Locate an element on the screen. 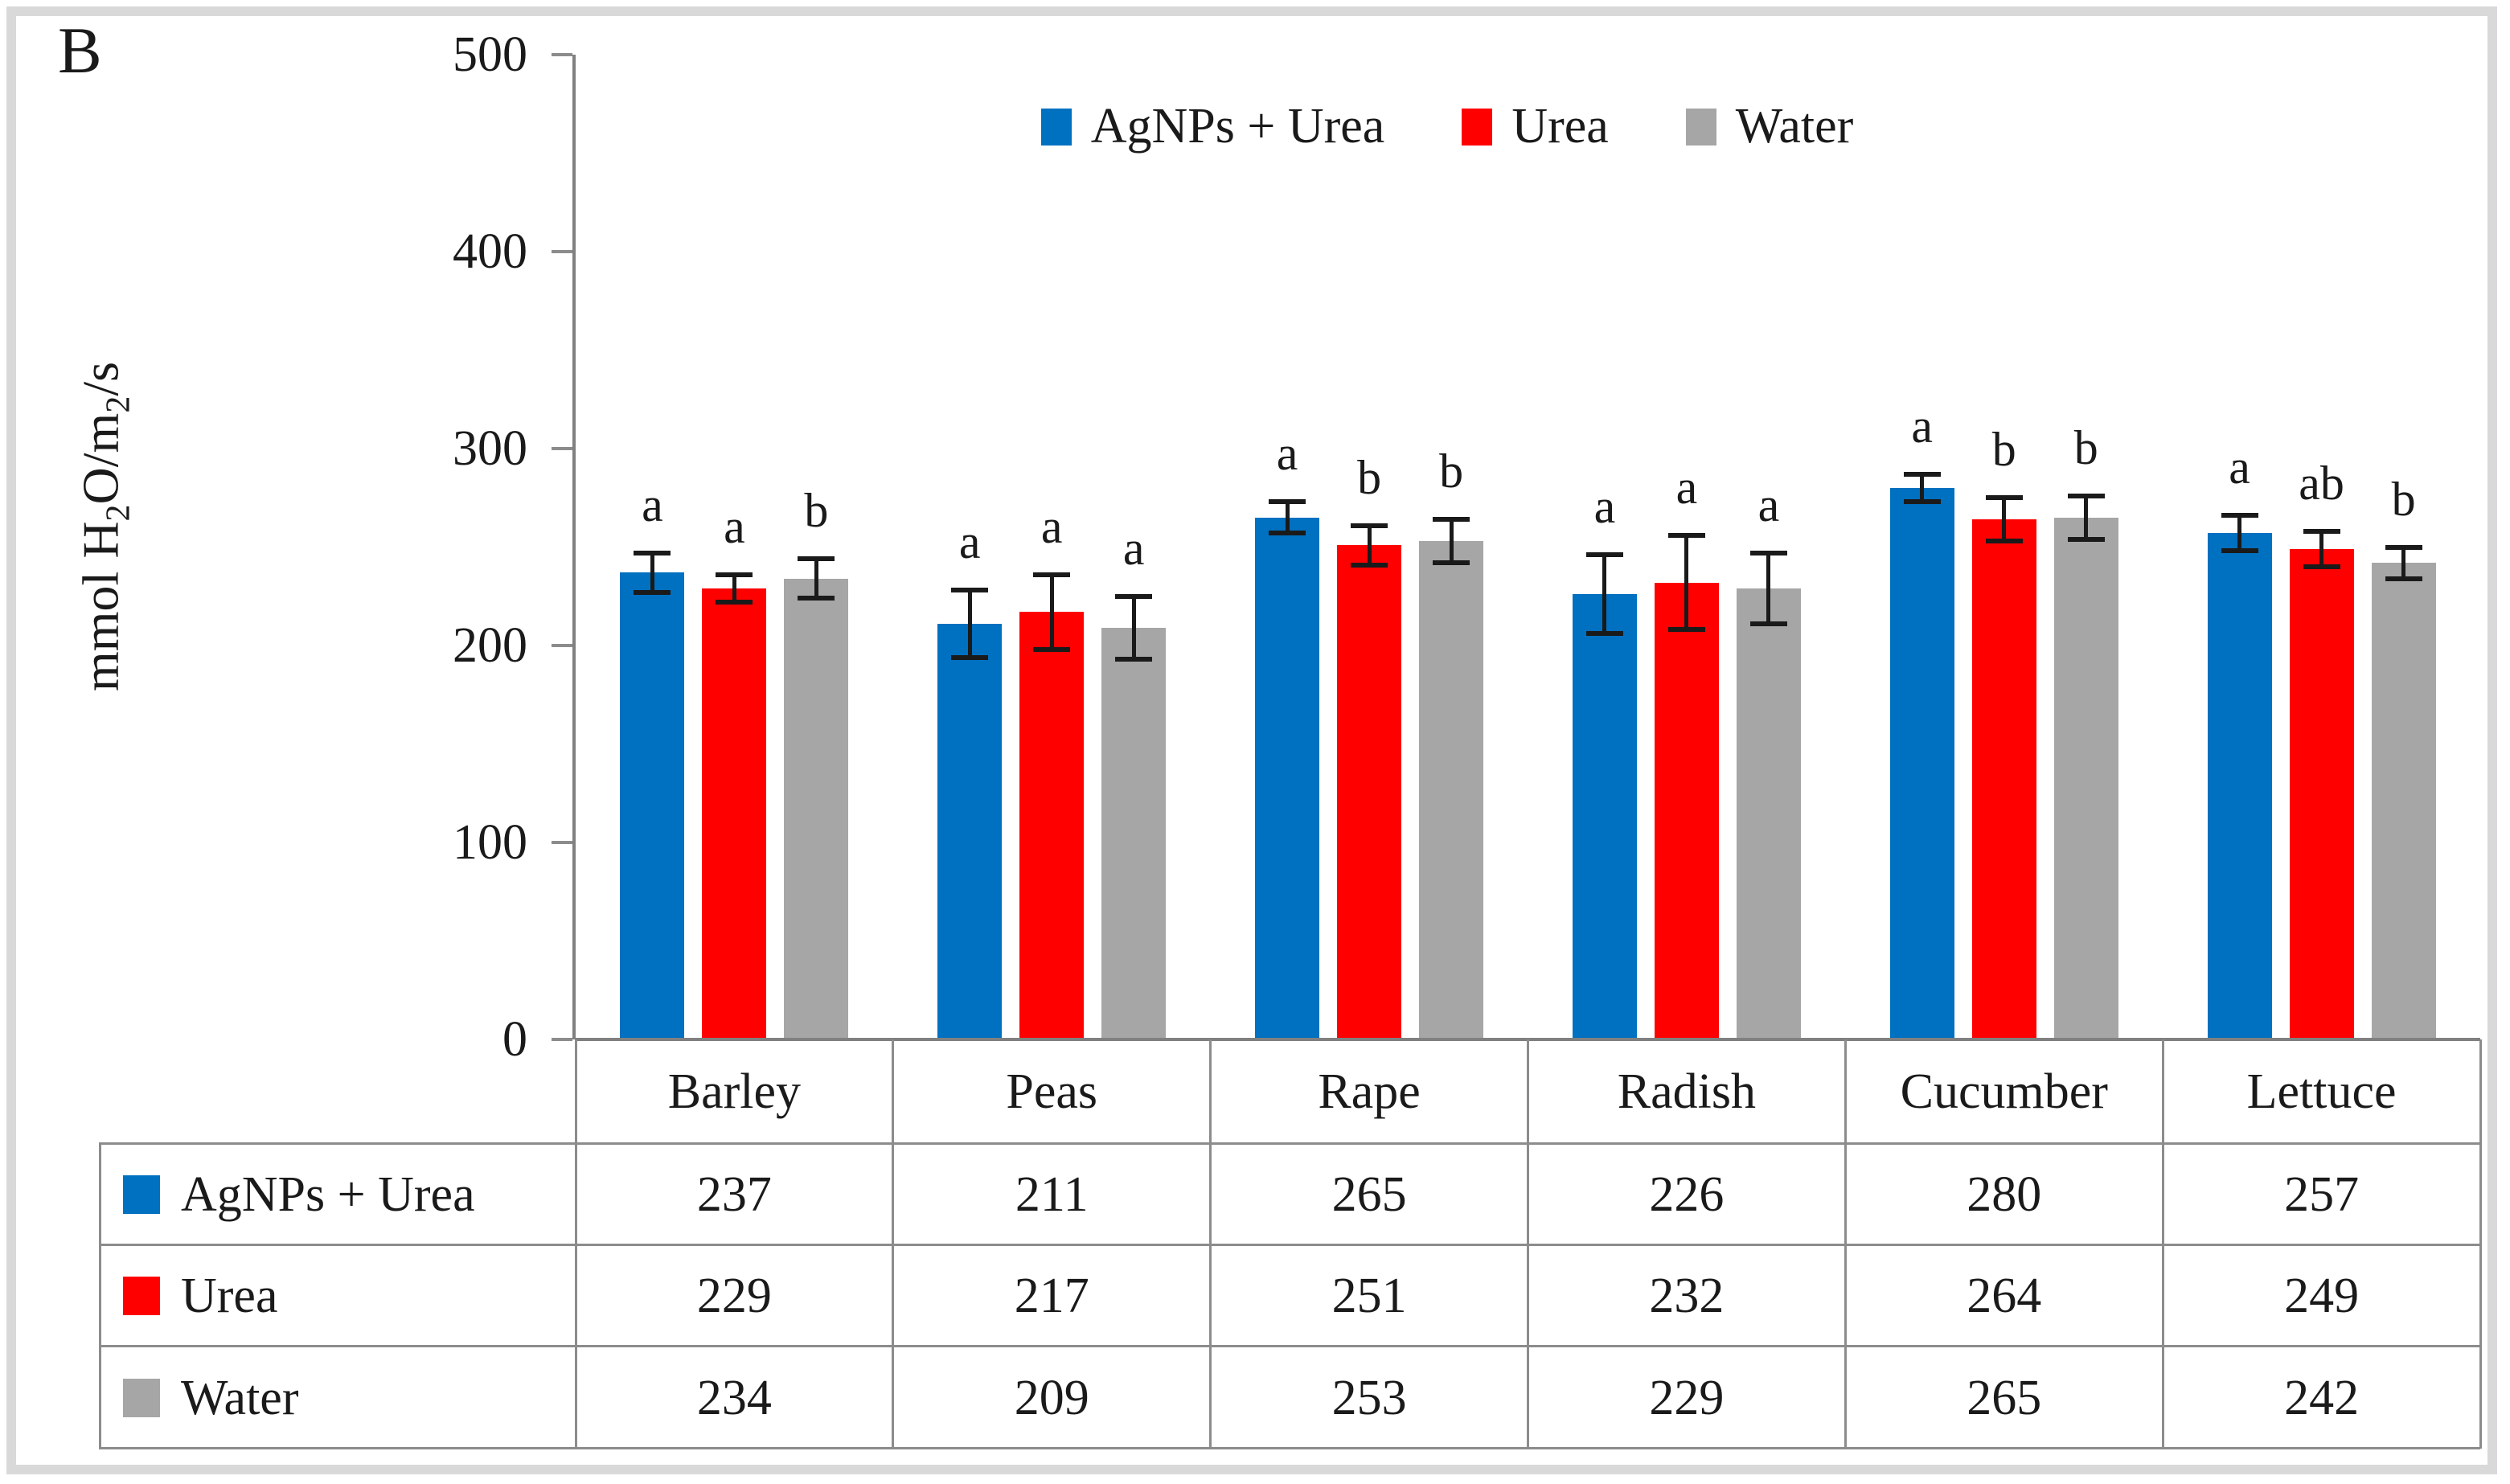  category-label-radish: Radish is located at coordinates (1687, 1092).